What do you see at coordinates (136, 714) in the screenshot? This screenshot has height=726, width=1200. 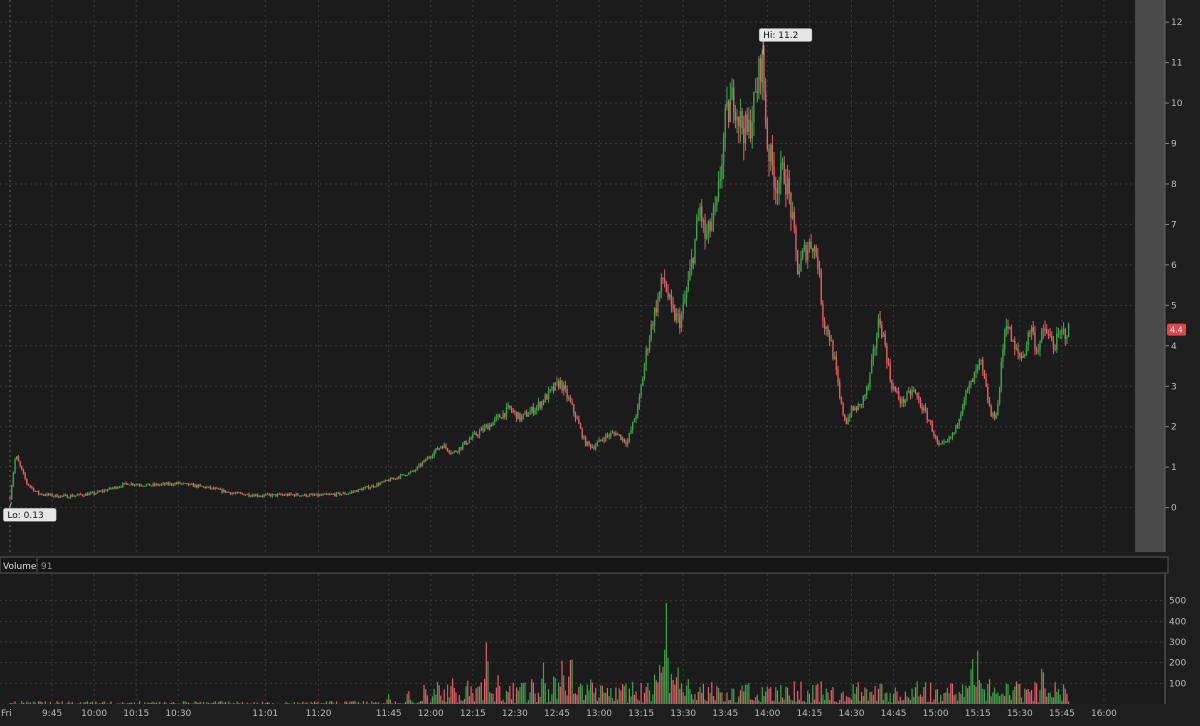 I see `time-tick-label: 10:15` at bounding box center [136, 714].